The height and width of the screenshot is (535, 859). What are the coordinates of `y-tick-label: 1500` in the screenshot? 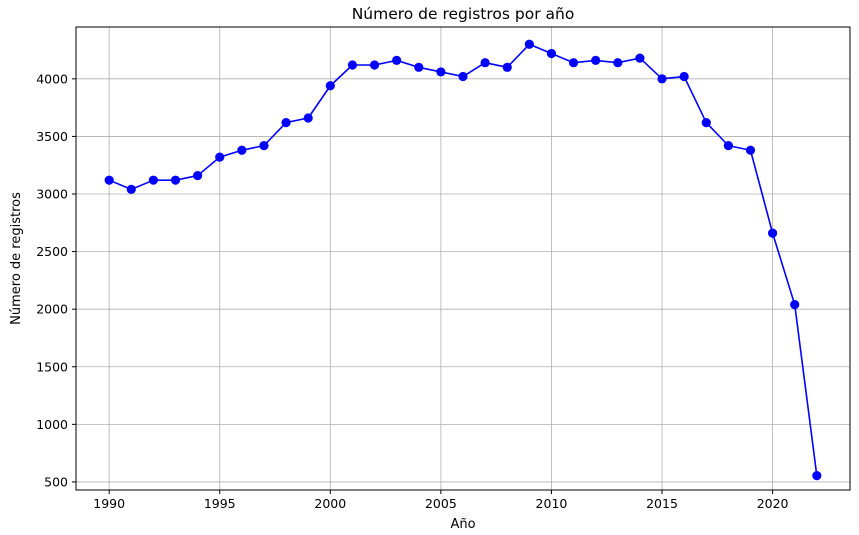 It's located at (52, 366).